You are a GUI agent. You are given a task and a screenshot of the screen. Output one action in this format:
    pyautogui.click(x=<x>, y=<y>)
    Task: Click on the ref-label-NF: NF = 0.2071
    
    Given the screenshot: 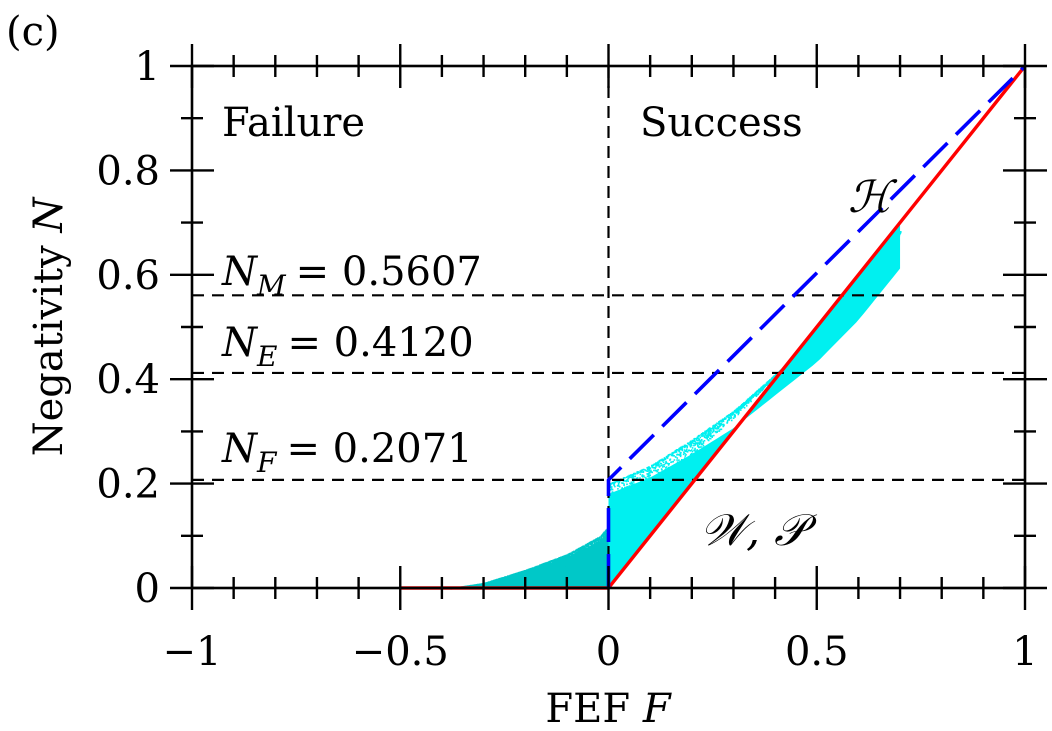 What is the action you would take?
    pyautogui.click(x=347, y=452)
    